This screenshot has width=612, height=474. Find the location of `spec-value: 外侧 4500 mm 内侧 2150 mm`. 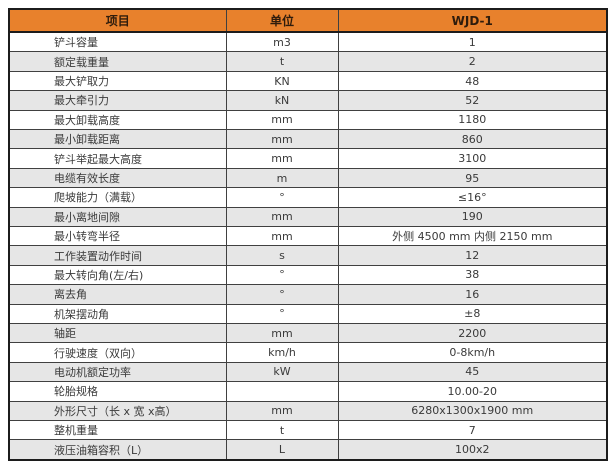

spec-value: 外侧 4500 mm 内侧 2150 mm is located at coordinates (472, 236).